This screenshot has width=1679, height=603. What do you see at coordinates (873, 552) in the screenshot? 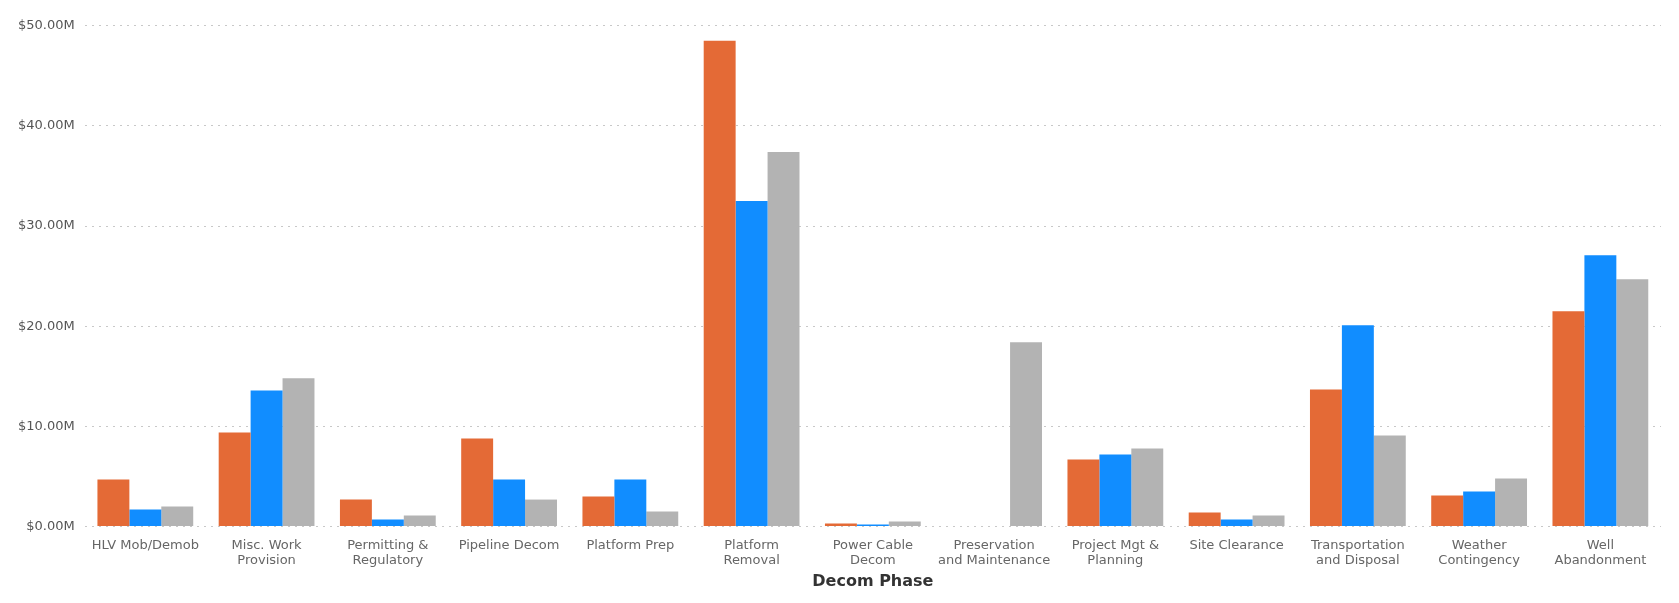
I see `x-tick-label: Power Cable Decom` at bounding box center [873, 552].